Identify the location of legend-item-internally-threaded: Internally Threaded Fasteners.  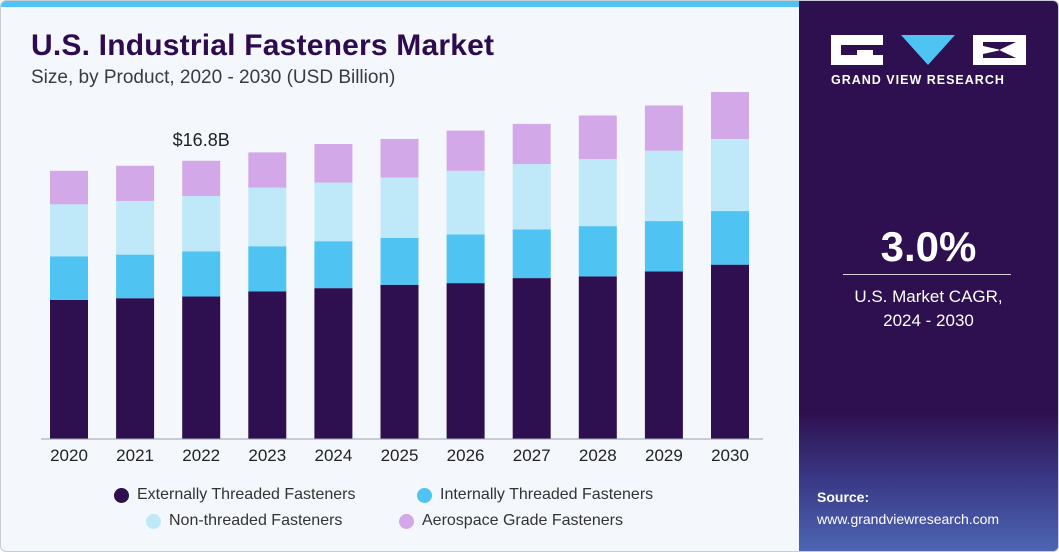
(535, 495).